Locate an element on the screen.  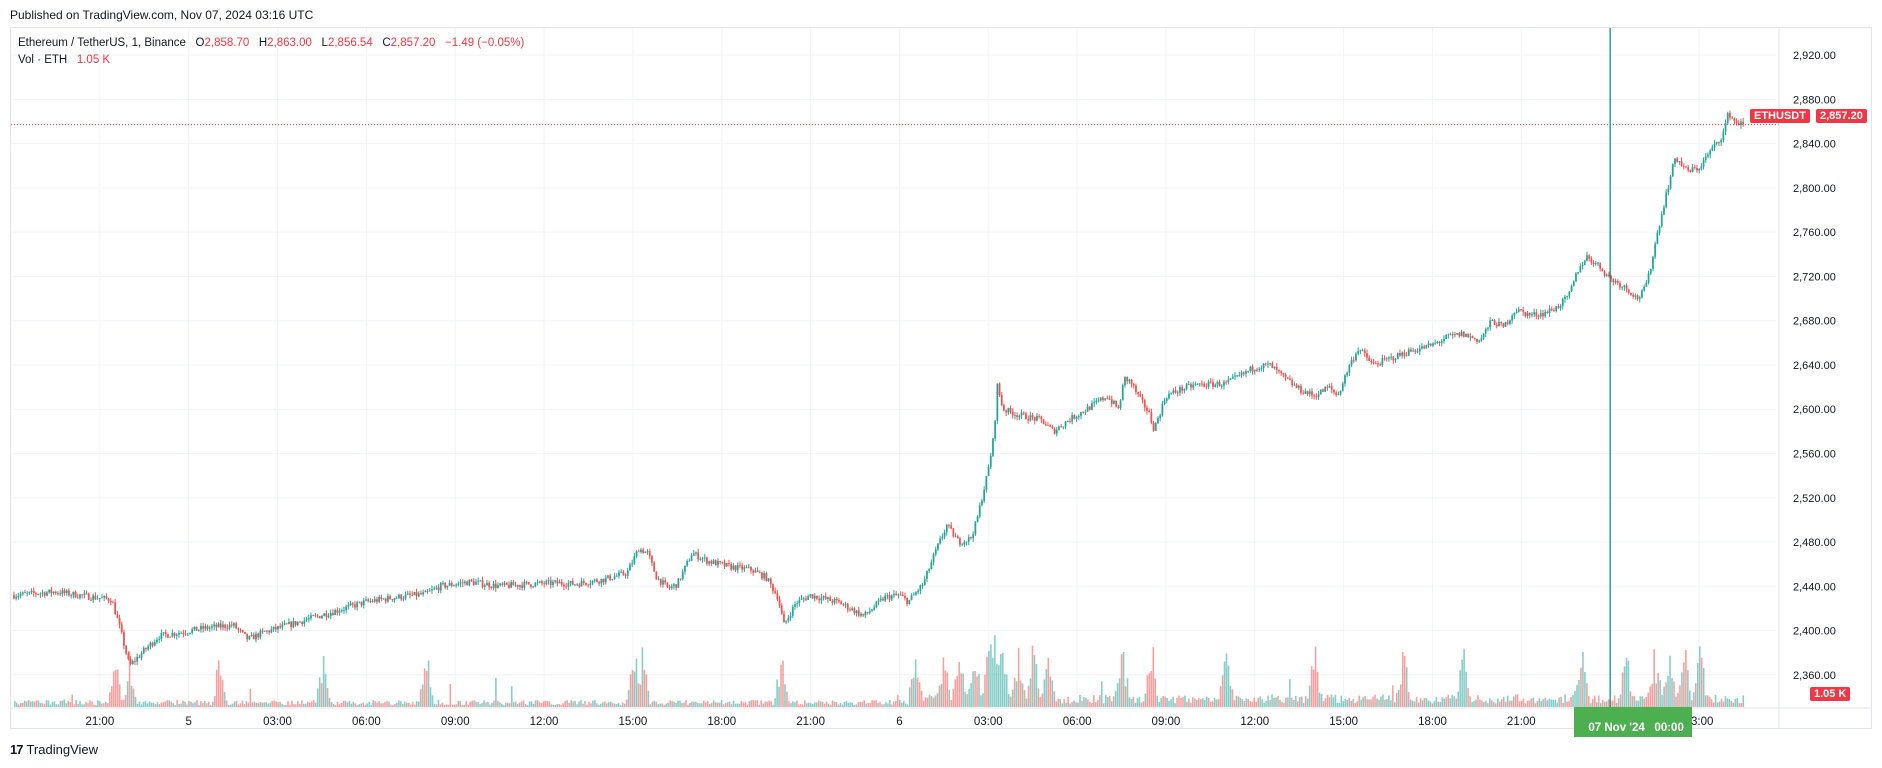
volume-badge-label: 1.05 K is located at coordinates (1830, 694).